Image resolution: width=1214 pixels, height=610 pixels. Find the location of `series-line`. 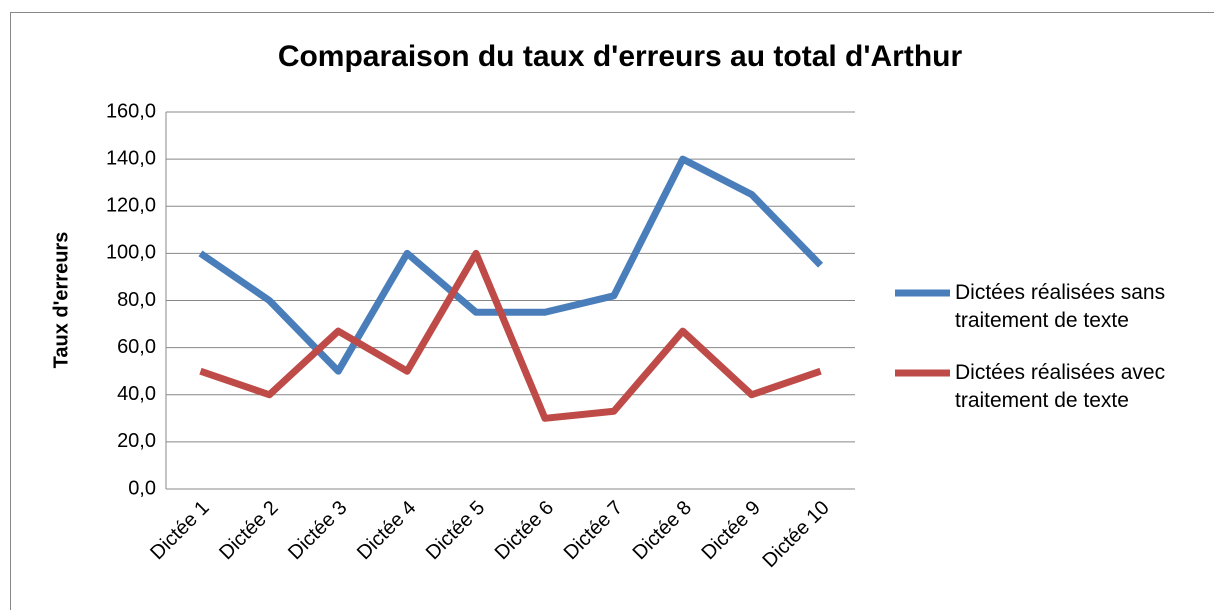

series-line is located at coordinates (510, 335).